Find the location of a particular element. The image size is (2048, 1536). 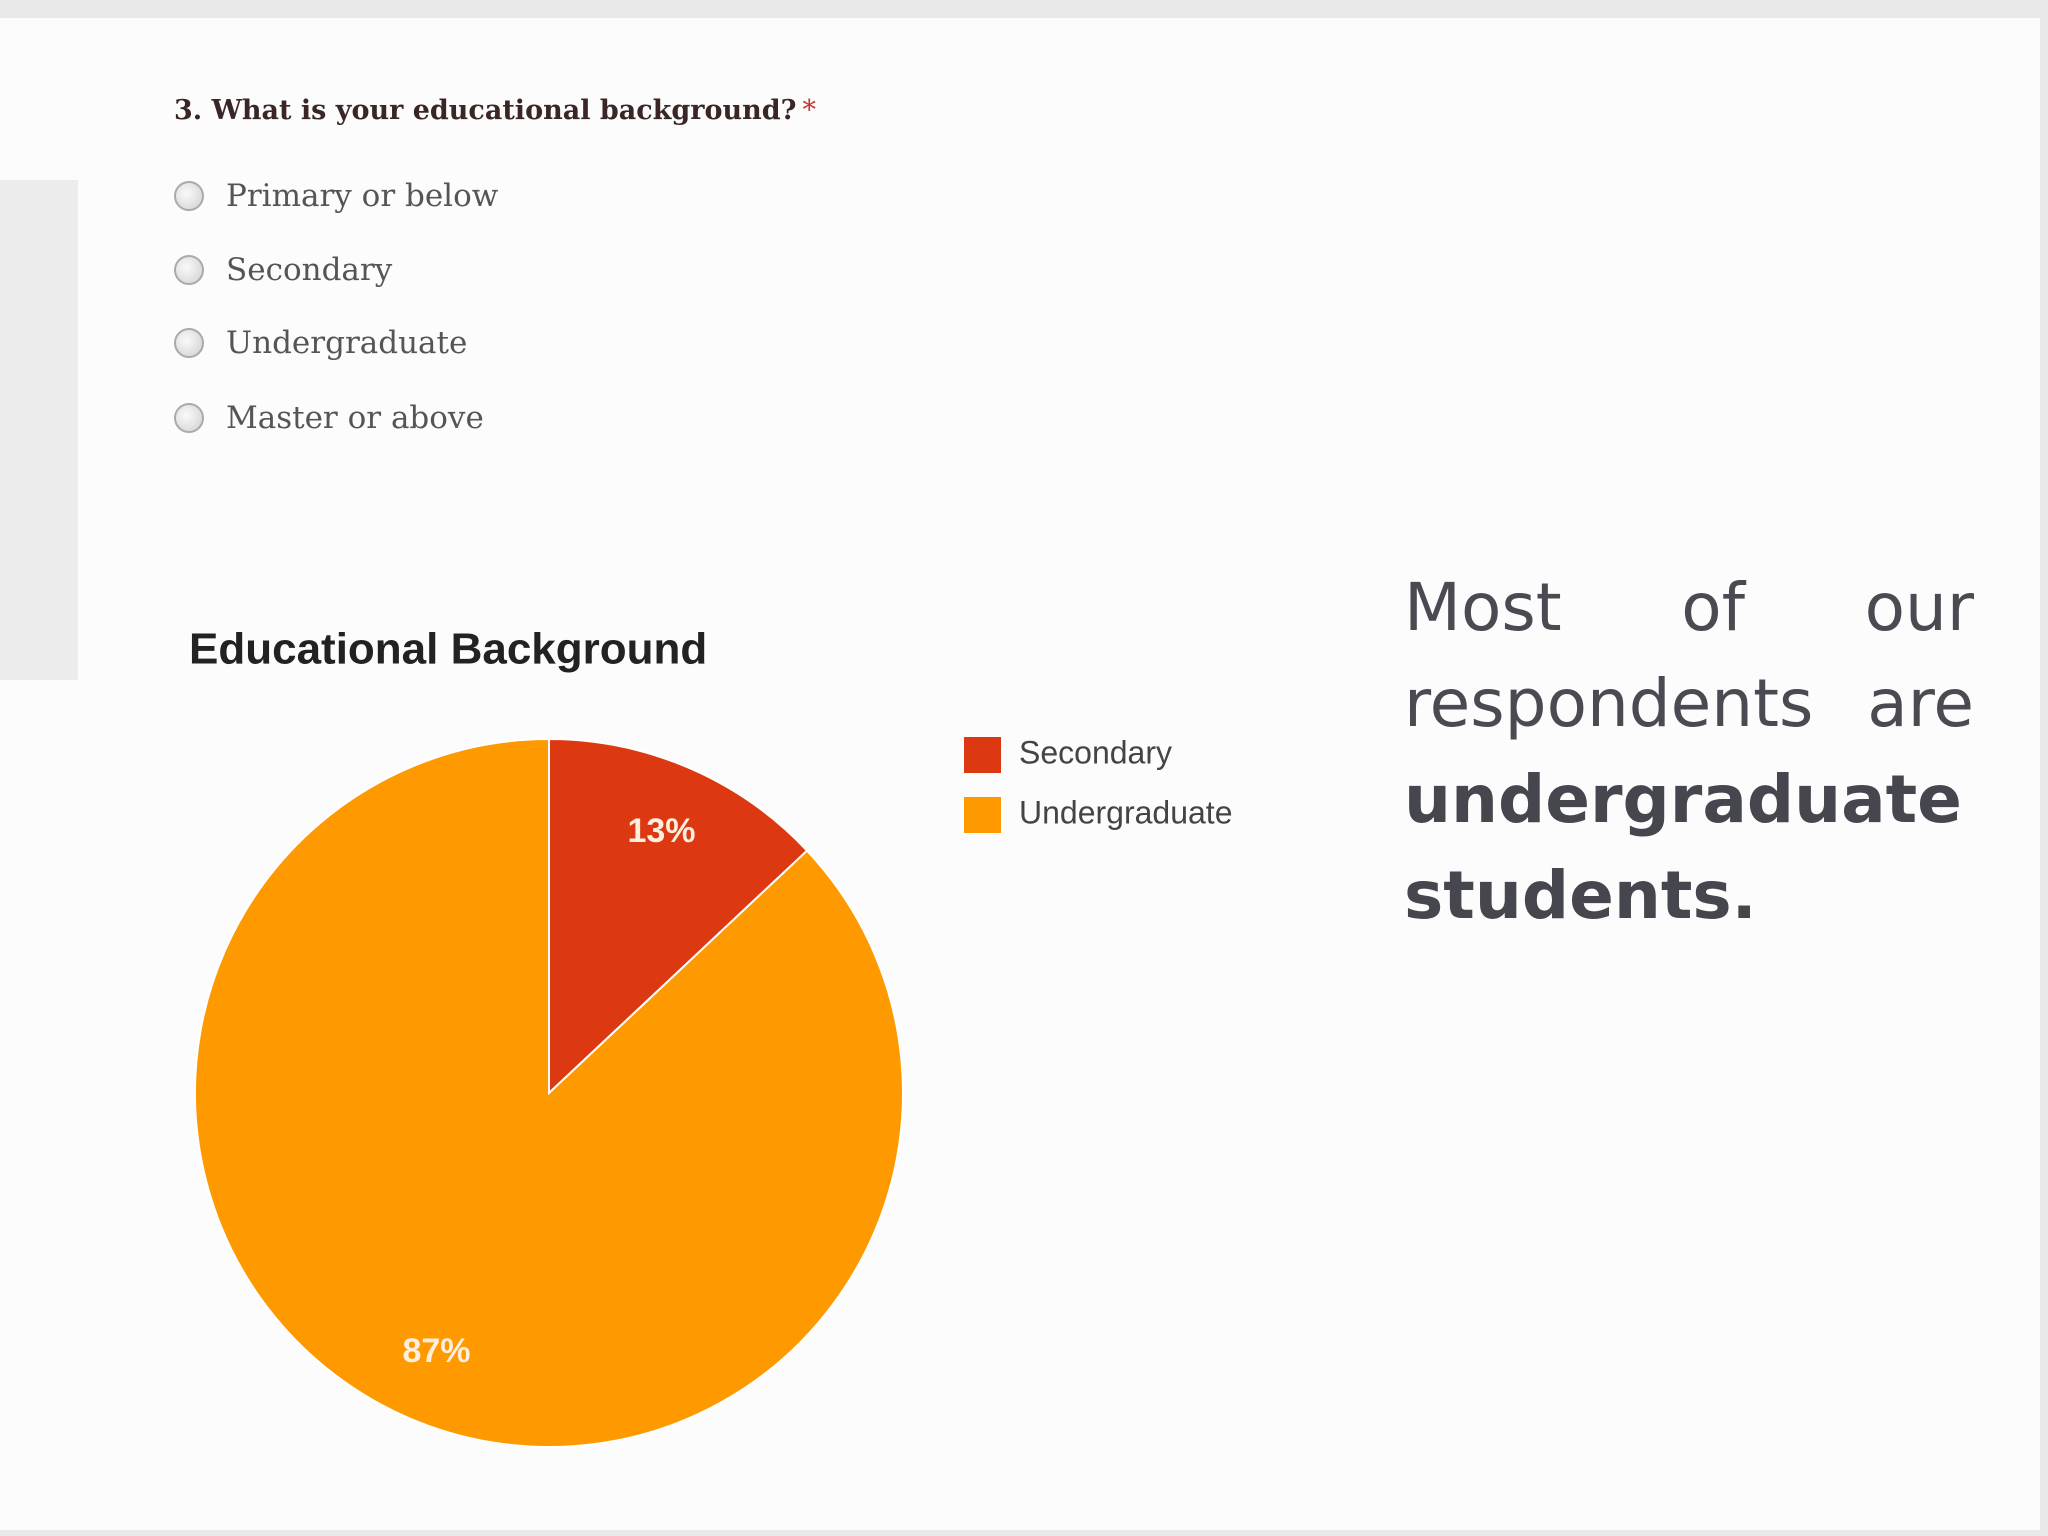

option-label: Undergraduate is located at coordinates (347, 343).